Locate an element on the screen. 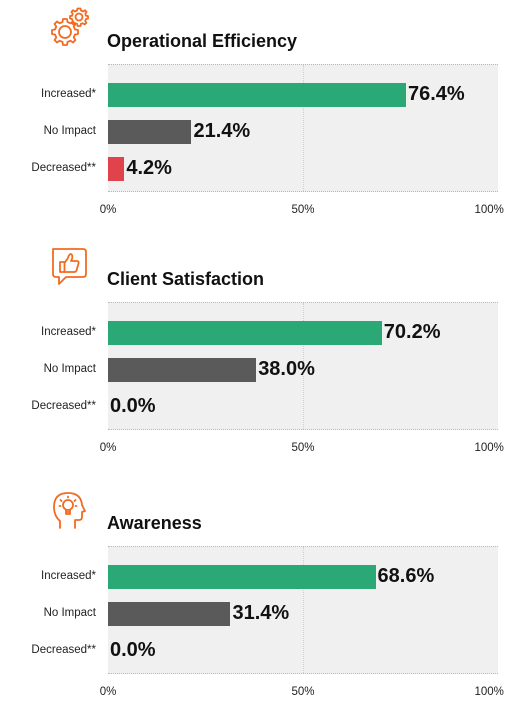 Image resolution: width=529 pixels, height=712 pixels. chart-title: Awareness is located at coordinates (154, 523).